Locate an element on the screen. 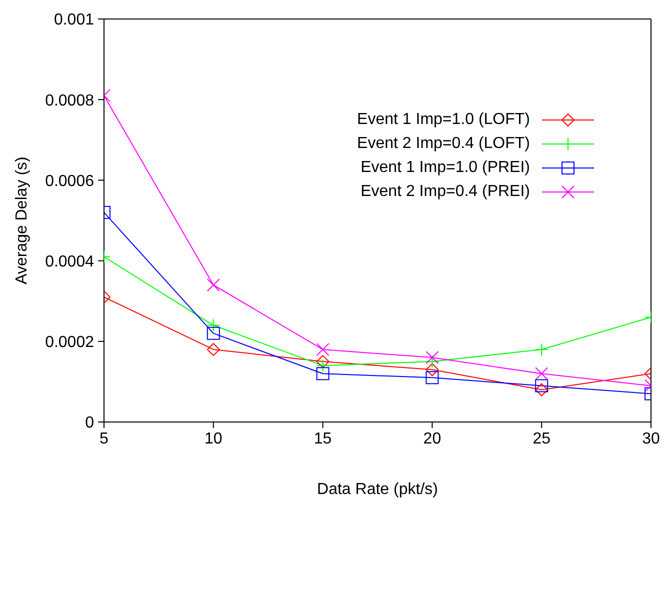  y-axis-title: Average Delay (s) is located at coordinates (22, 220).